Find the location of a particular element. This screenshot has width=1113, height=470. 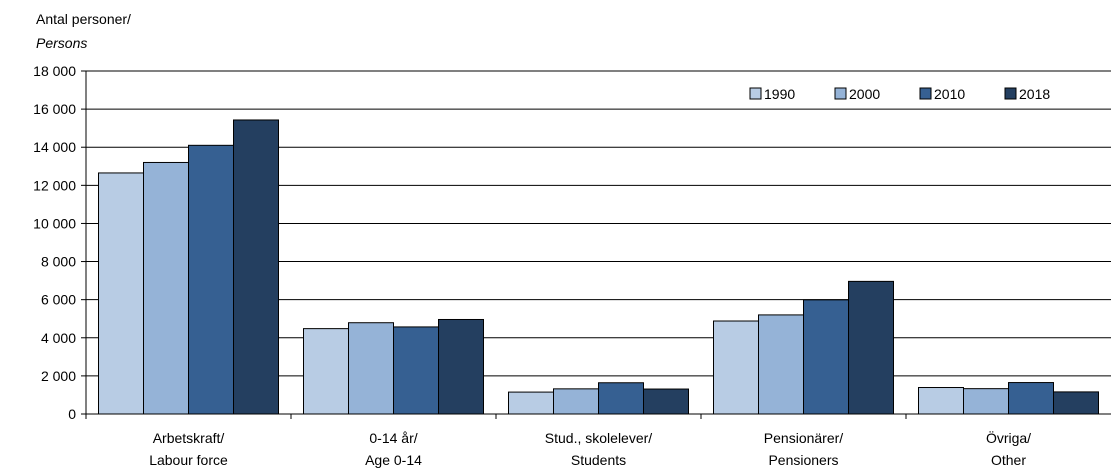

legend-swatch-2018 is located at coordinates (1010, 93).